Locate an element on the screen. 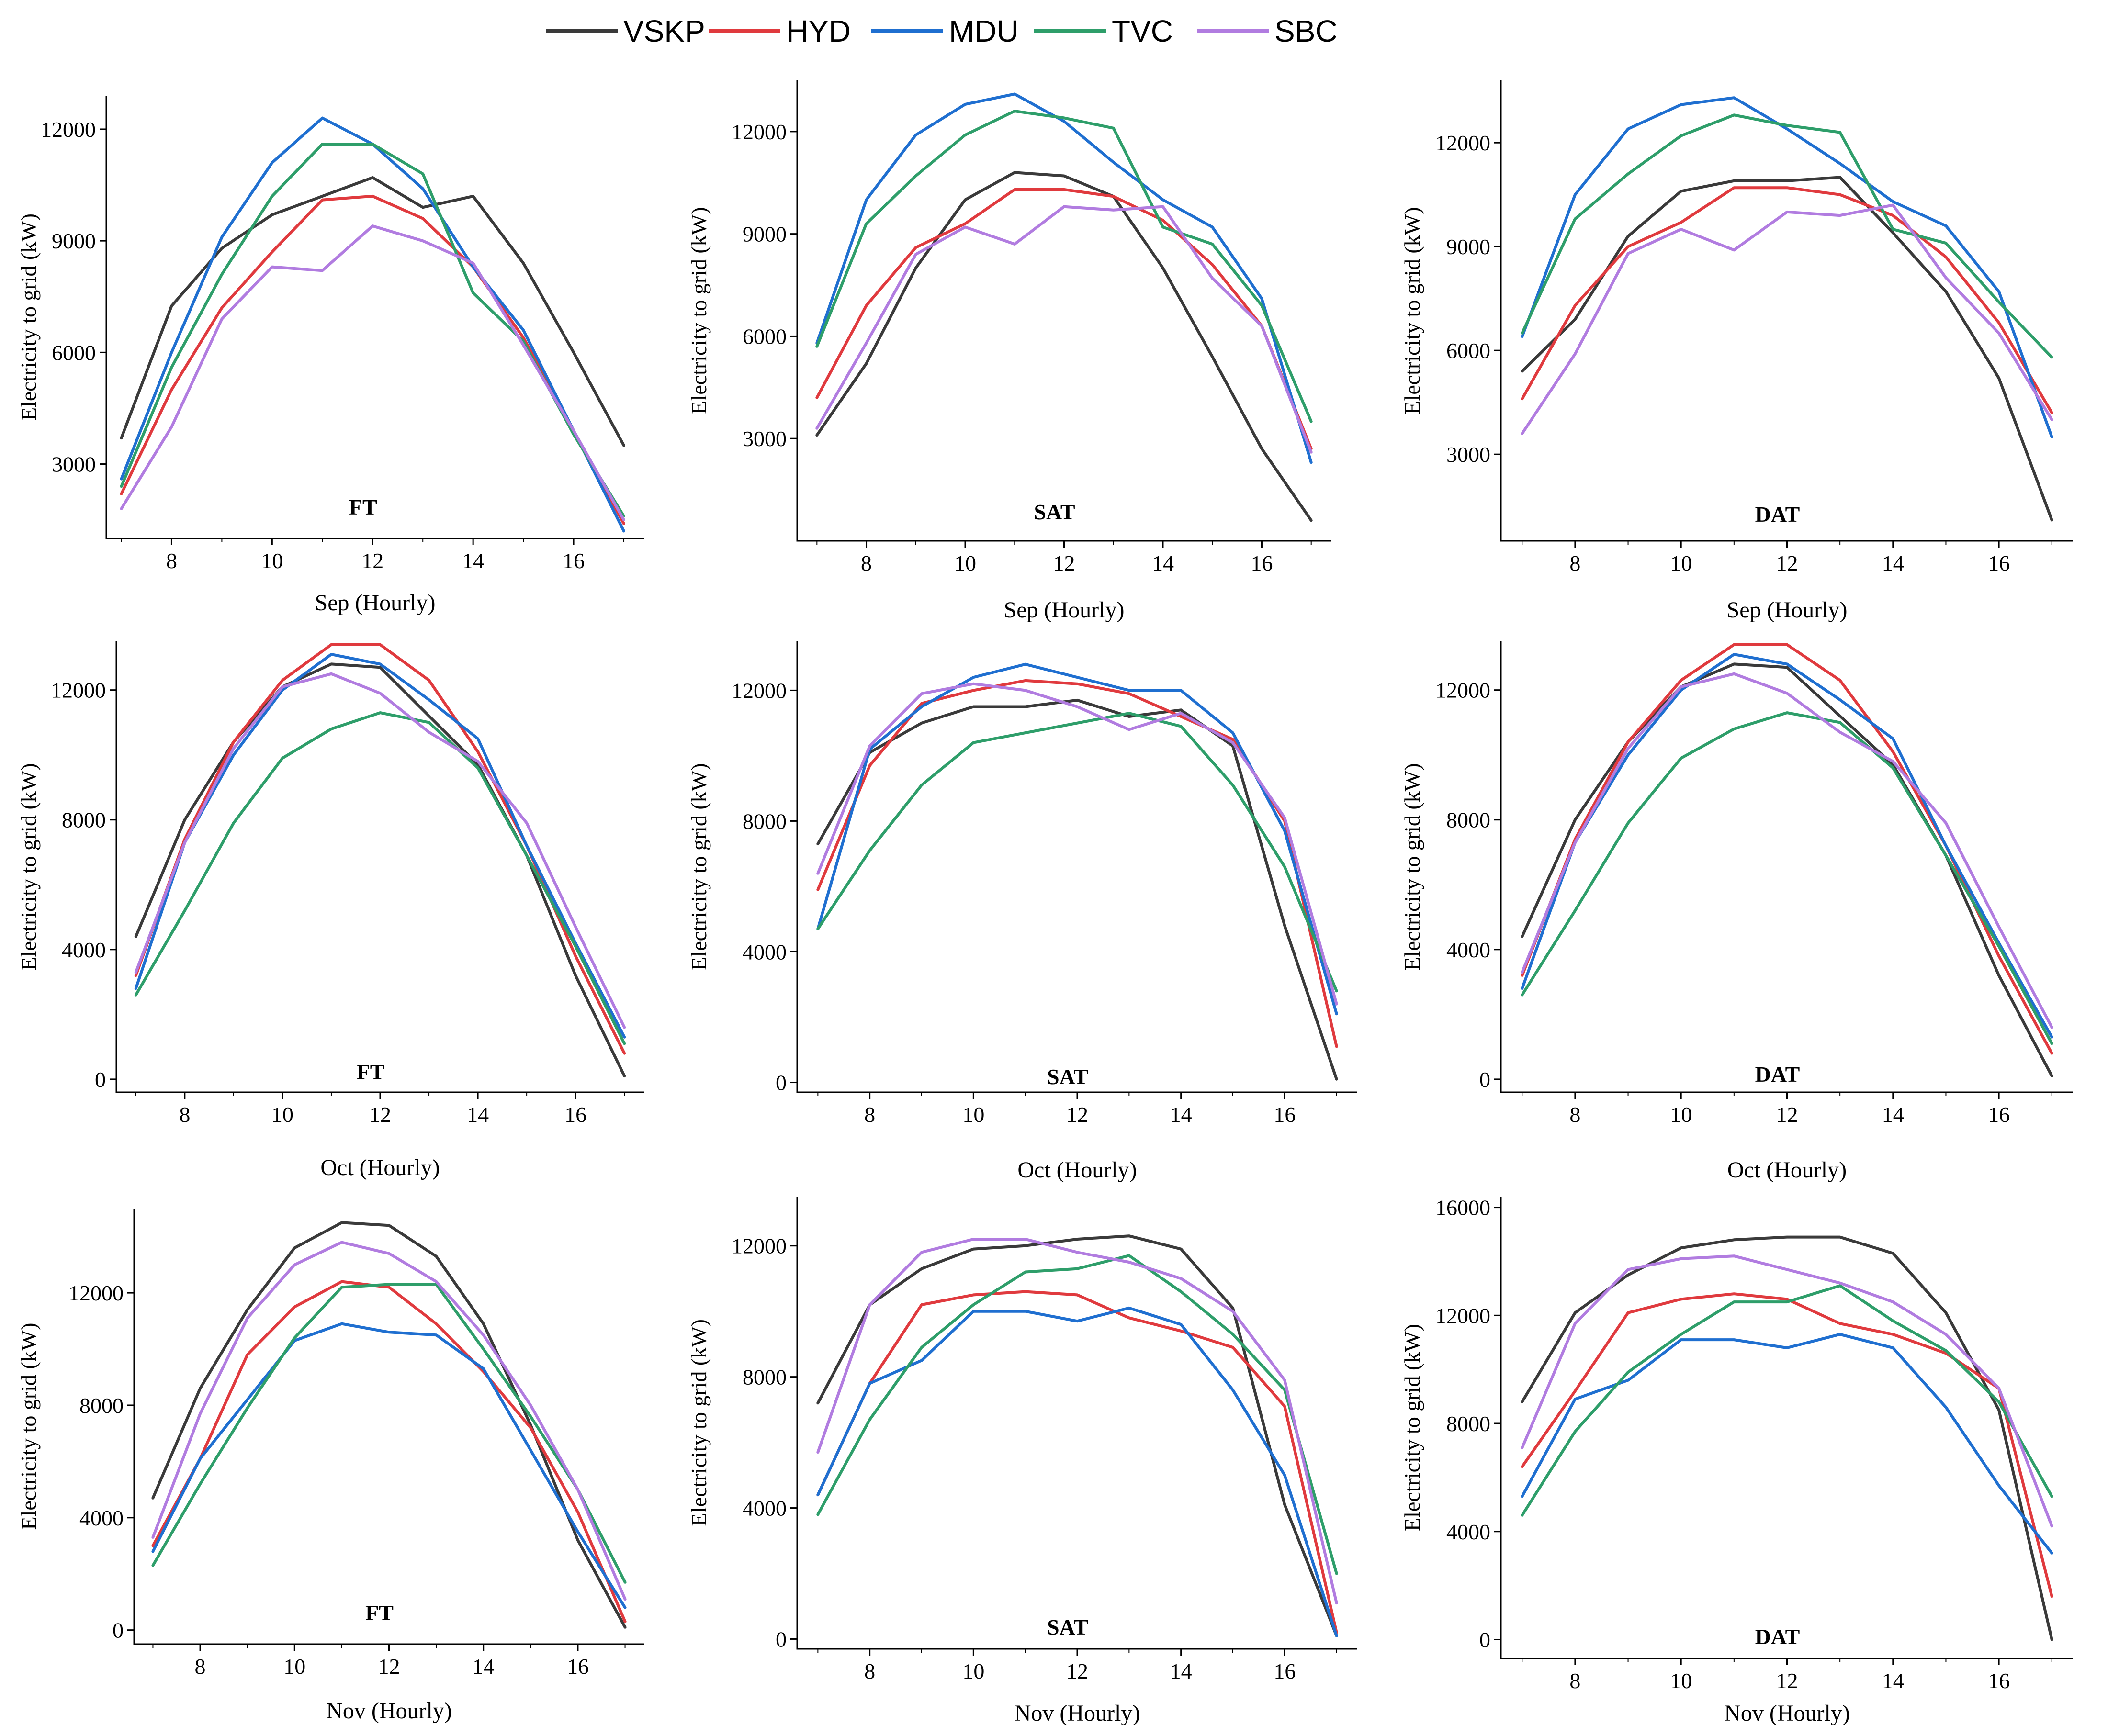  legend-label-hyd: HYD is located at coordinates (818, 31).